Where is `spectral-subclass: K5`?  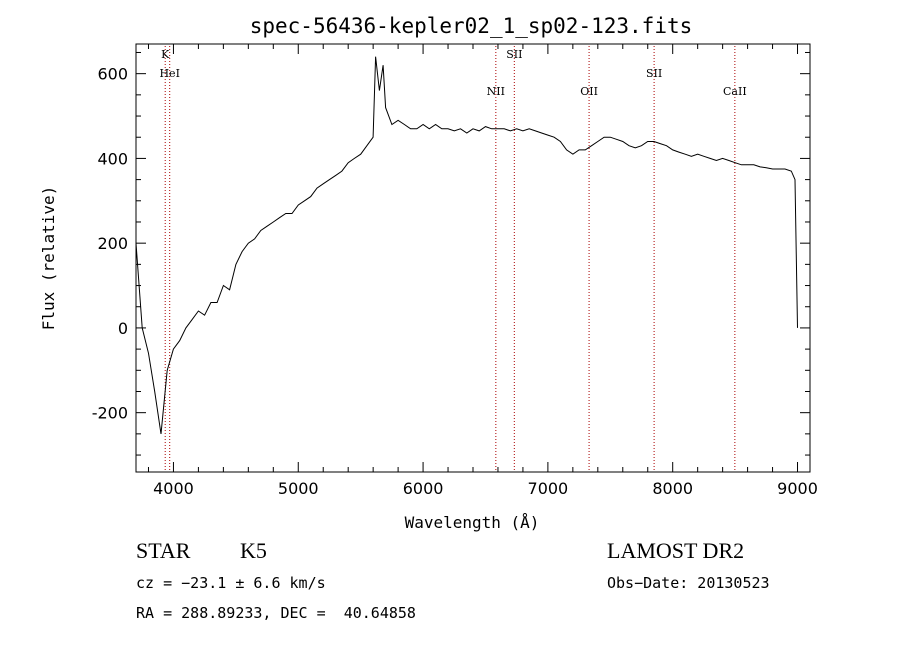
spectral-subclass: K5 is located at coordinates (253, 550).